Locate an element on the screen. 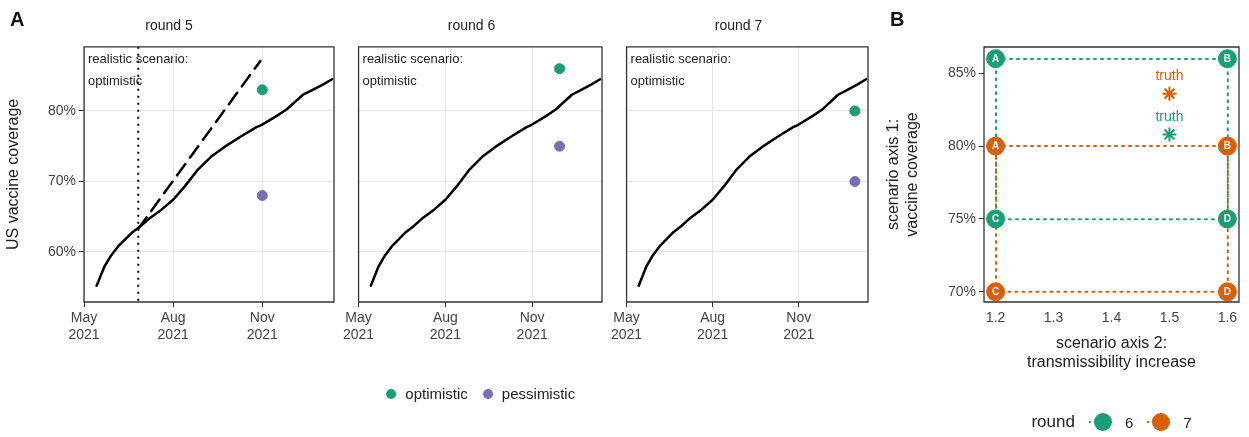 This screenshot has width=1249, height=437. legend-label: optimistic is located at coordinates (436, 393).